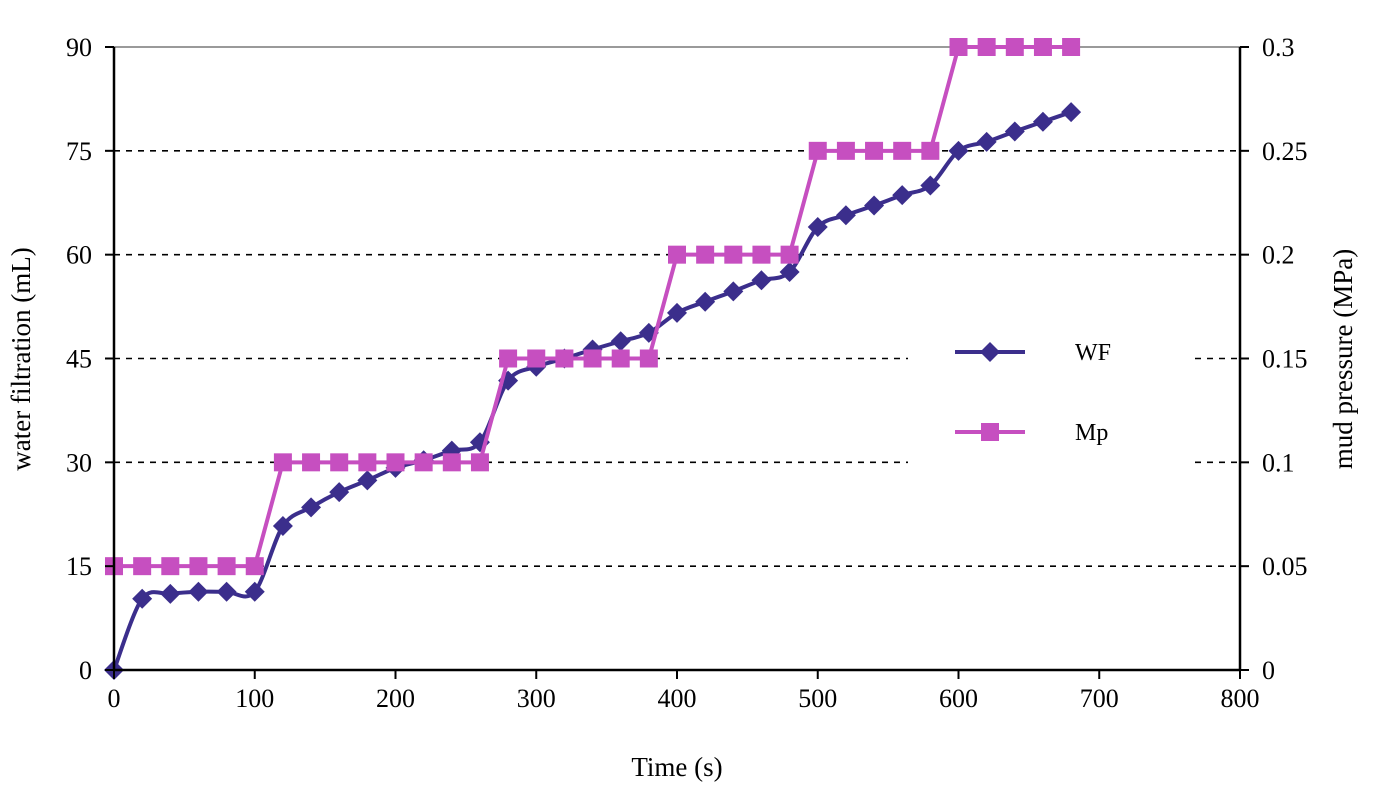 The height and width of the screenshot is (805, 1389). What do you see at coordinates (1240, 698) in the screenshot?
I see `x-tick-label: 800` at bounding box center [1240, 698].